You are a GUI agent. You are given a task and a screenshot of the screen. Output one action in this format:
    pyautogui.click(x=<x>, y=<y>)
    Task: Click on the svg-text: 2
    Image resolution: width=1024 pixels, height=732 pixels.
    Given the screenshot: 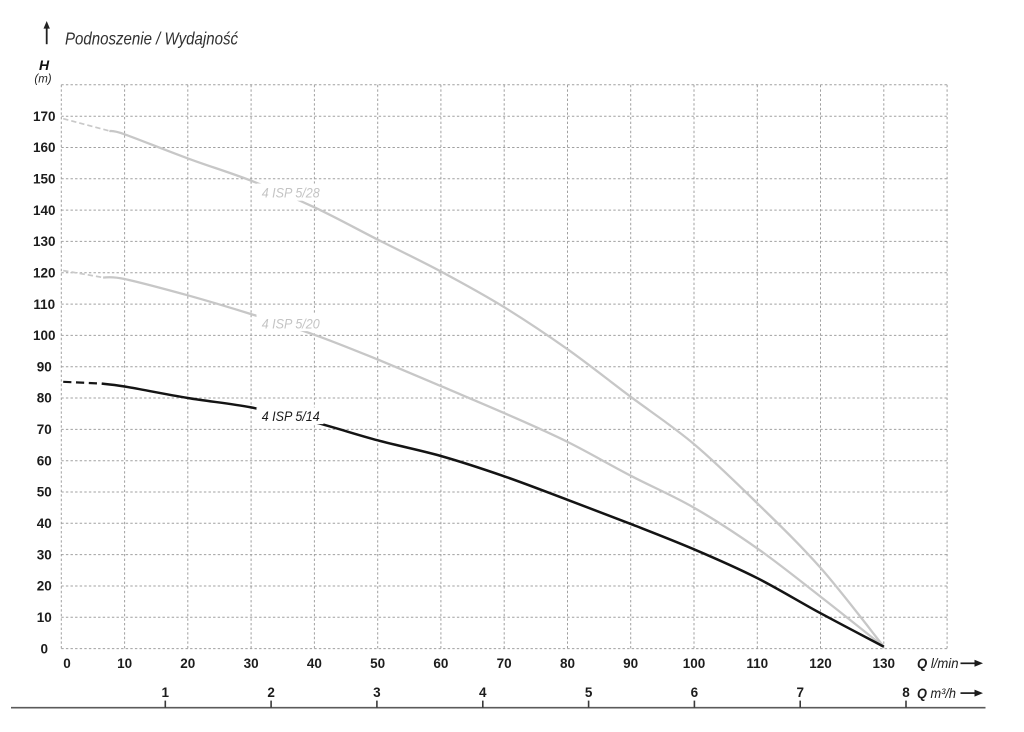 What is the action you would take?
    pyautogui.click(x=271, y=692)
    